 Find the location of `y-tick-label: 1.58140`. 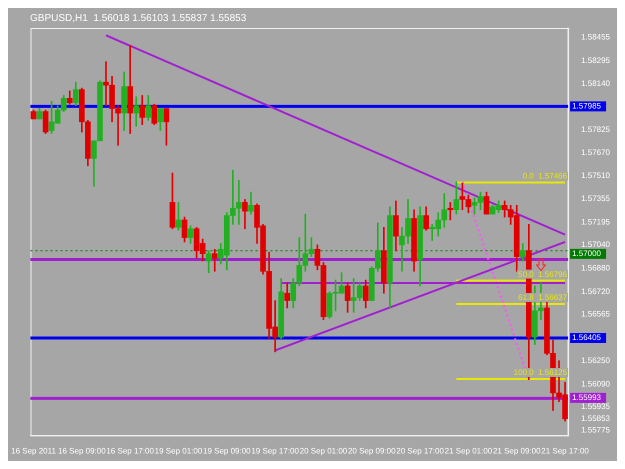

y-tick-label: 1.58140 is located at coordinates (596, 83).